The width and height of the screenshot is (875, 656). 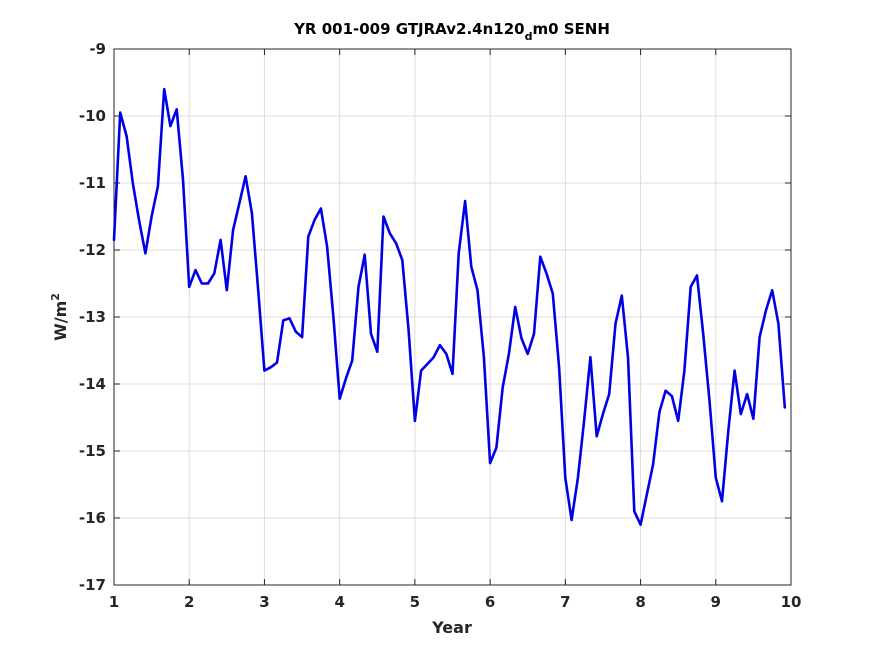 What do you see at coordinates (189, 602) in the screenshot?
I see `x-tick-label: 2` at bounding box center [189, 602].